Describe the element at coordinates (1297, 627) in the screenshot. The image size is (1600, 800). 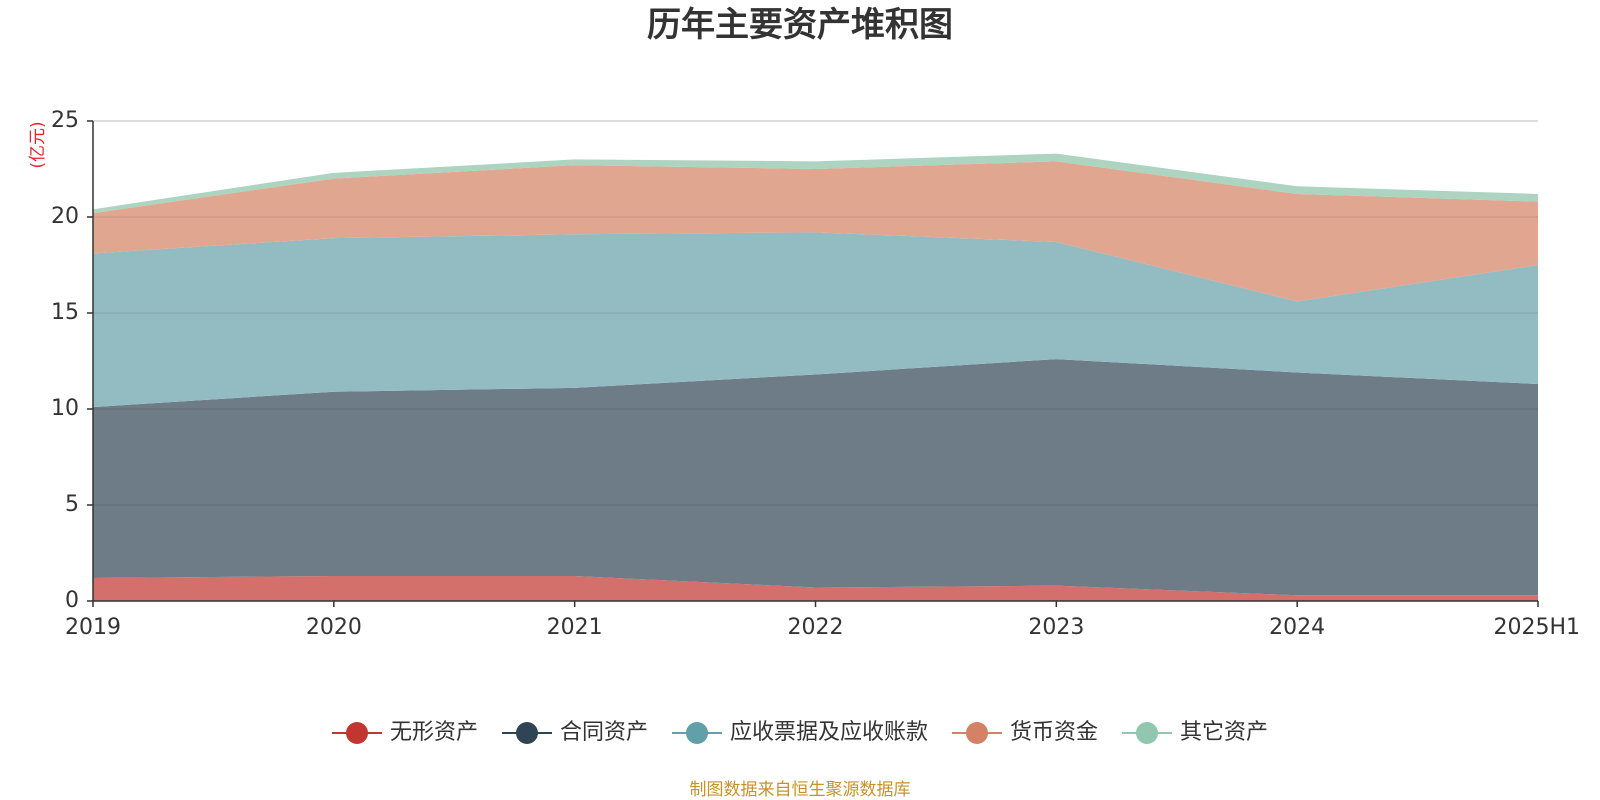
I see `x-tick-label: 2024` at that location.